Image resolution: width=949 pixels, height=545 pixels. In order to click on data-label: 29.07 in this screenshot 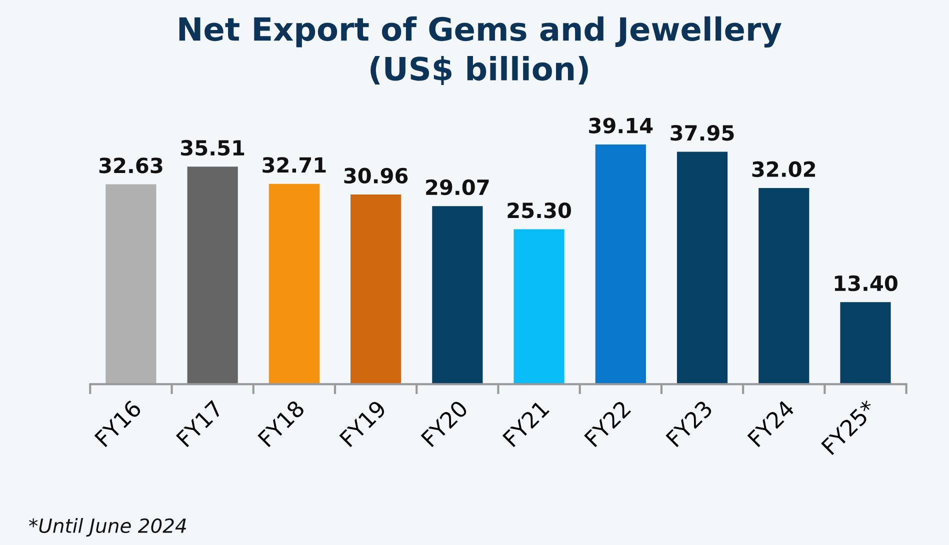, I will do `click(457, 187)`.